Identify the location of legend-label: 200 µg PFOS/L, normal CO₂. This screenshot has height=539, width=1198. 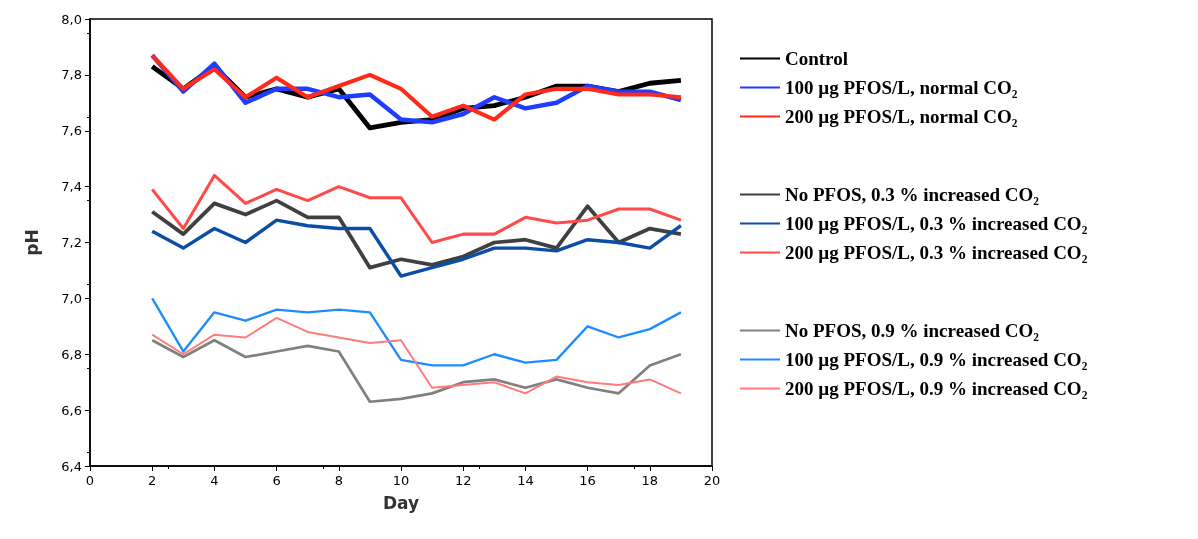
(901, 116).